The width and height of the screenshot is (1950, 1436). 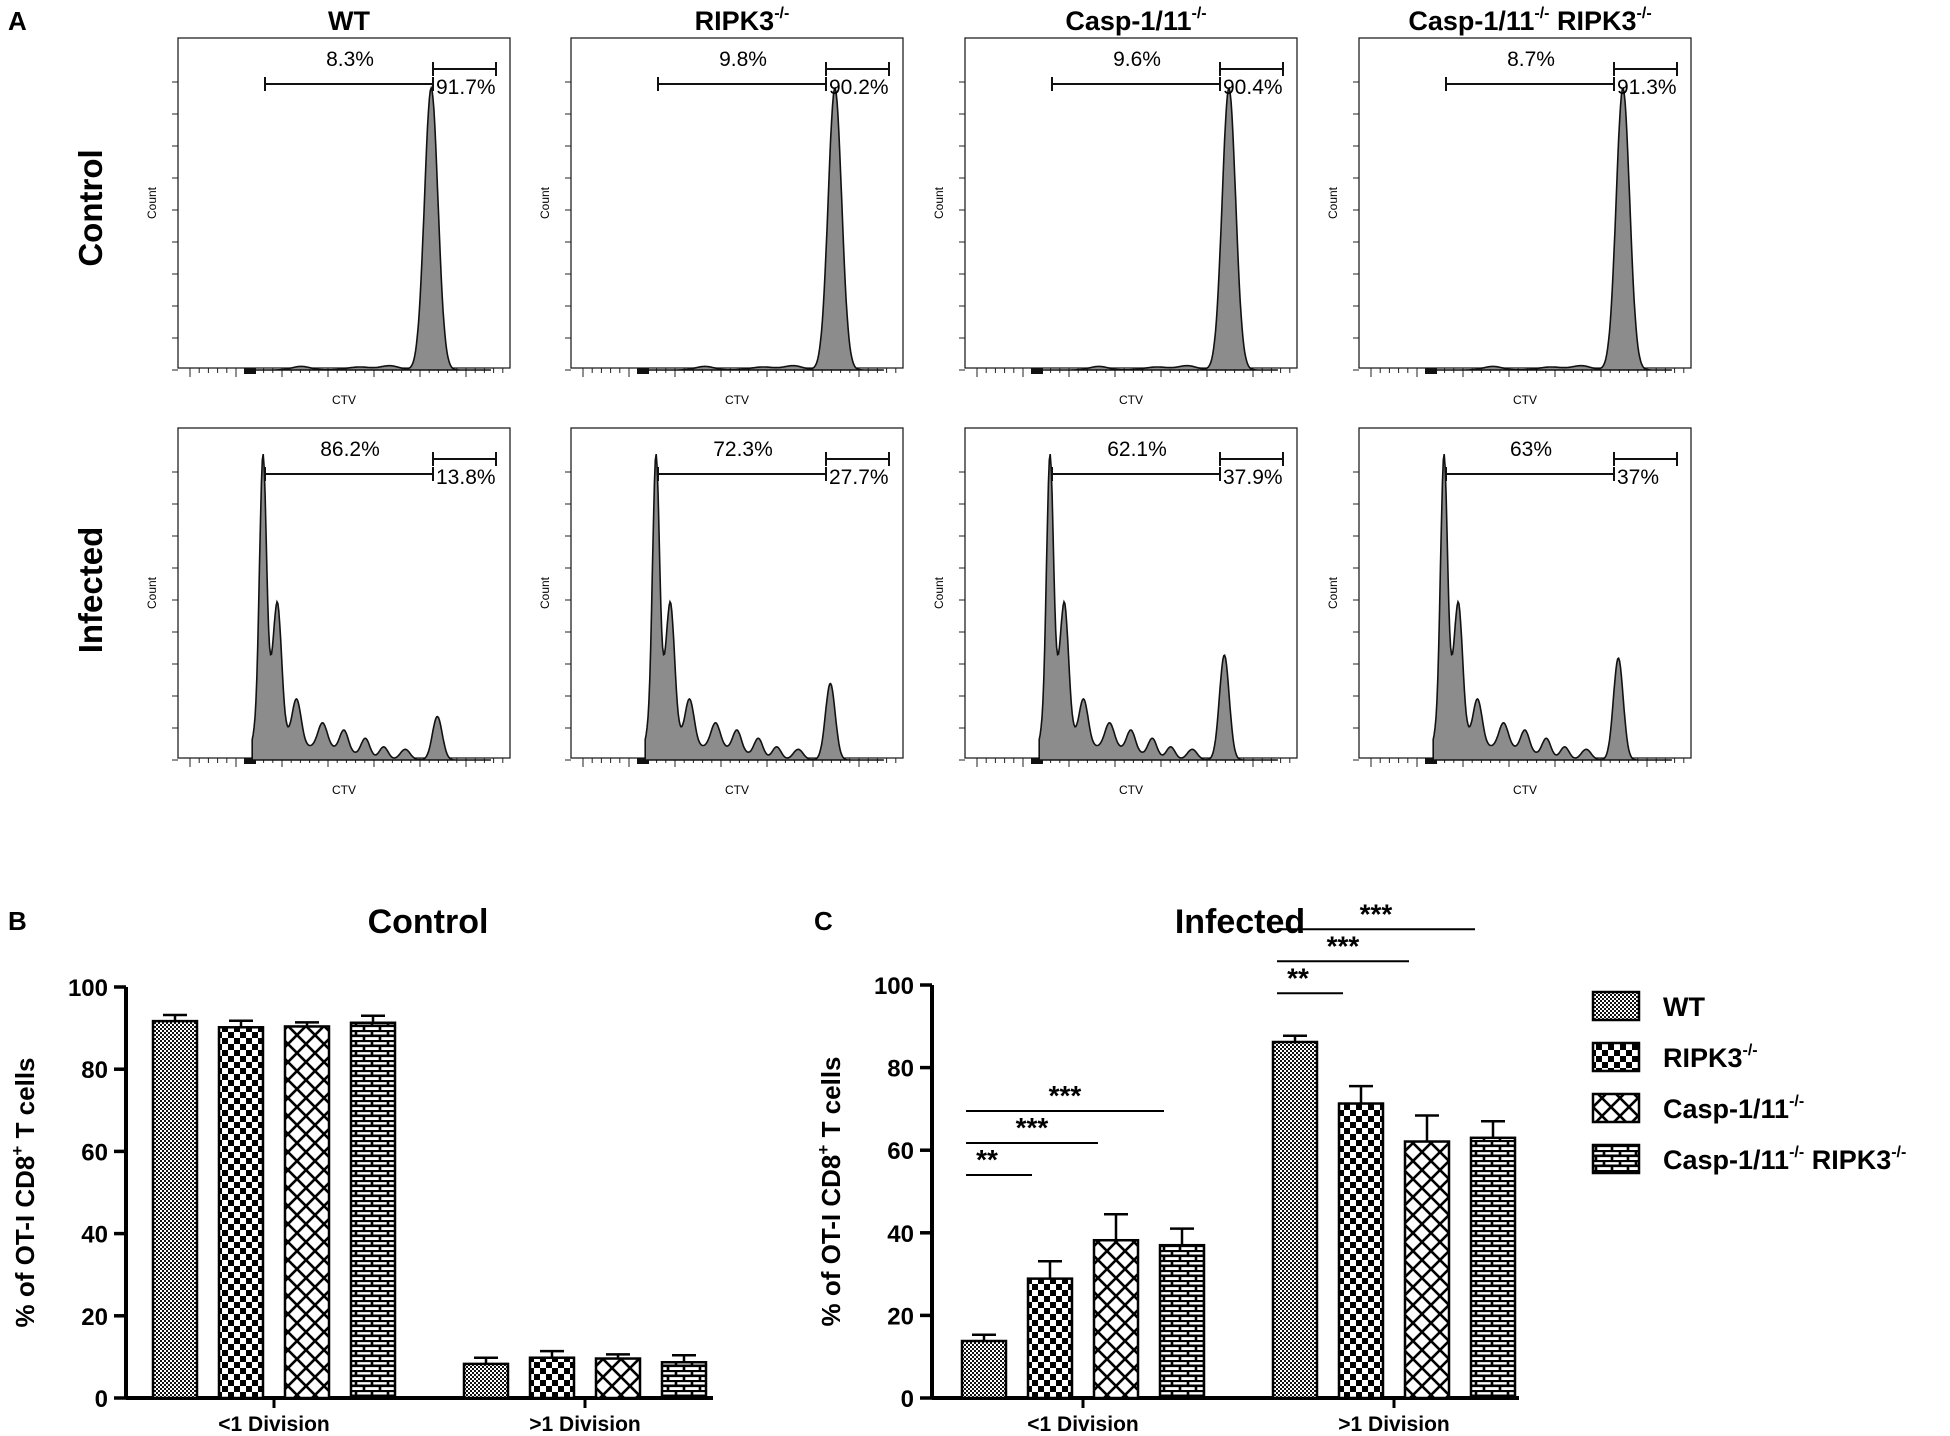 I want to click on row-label-control: Control, so click(x=90, y=207).